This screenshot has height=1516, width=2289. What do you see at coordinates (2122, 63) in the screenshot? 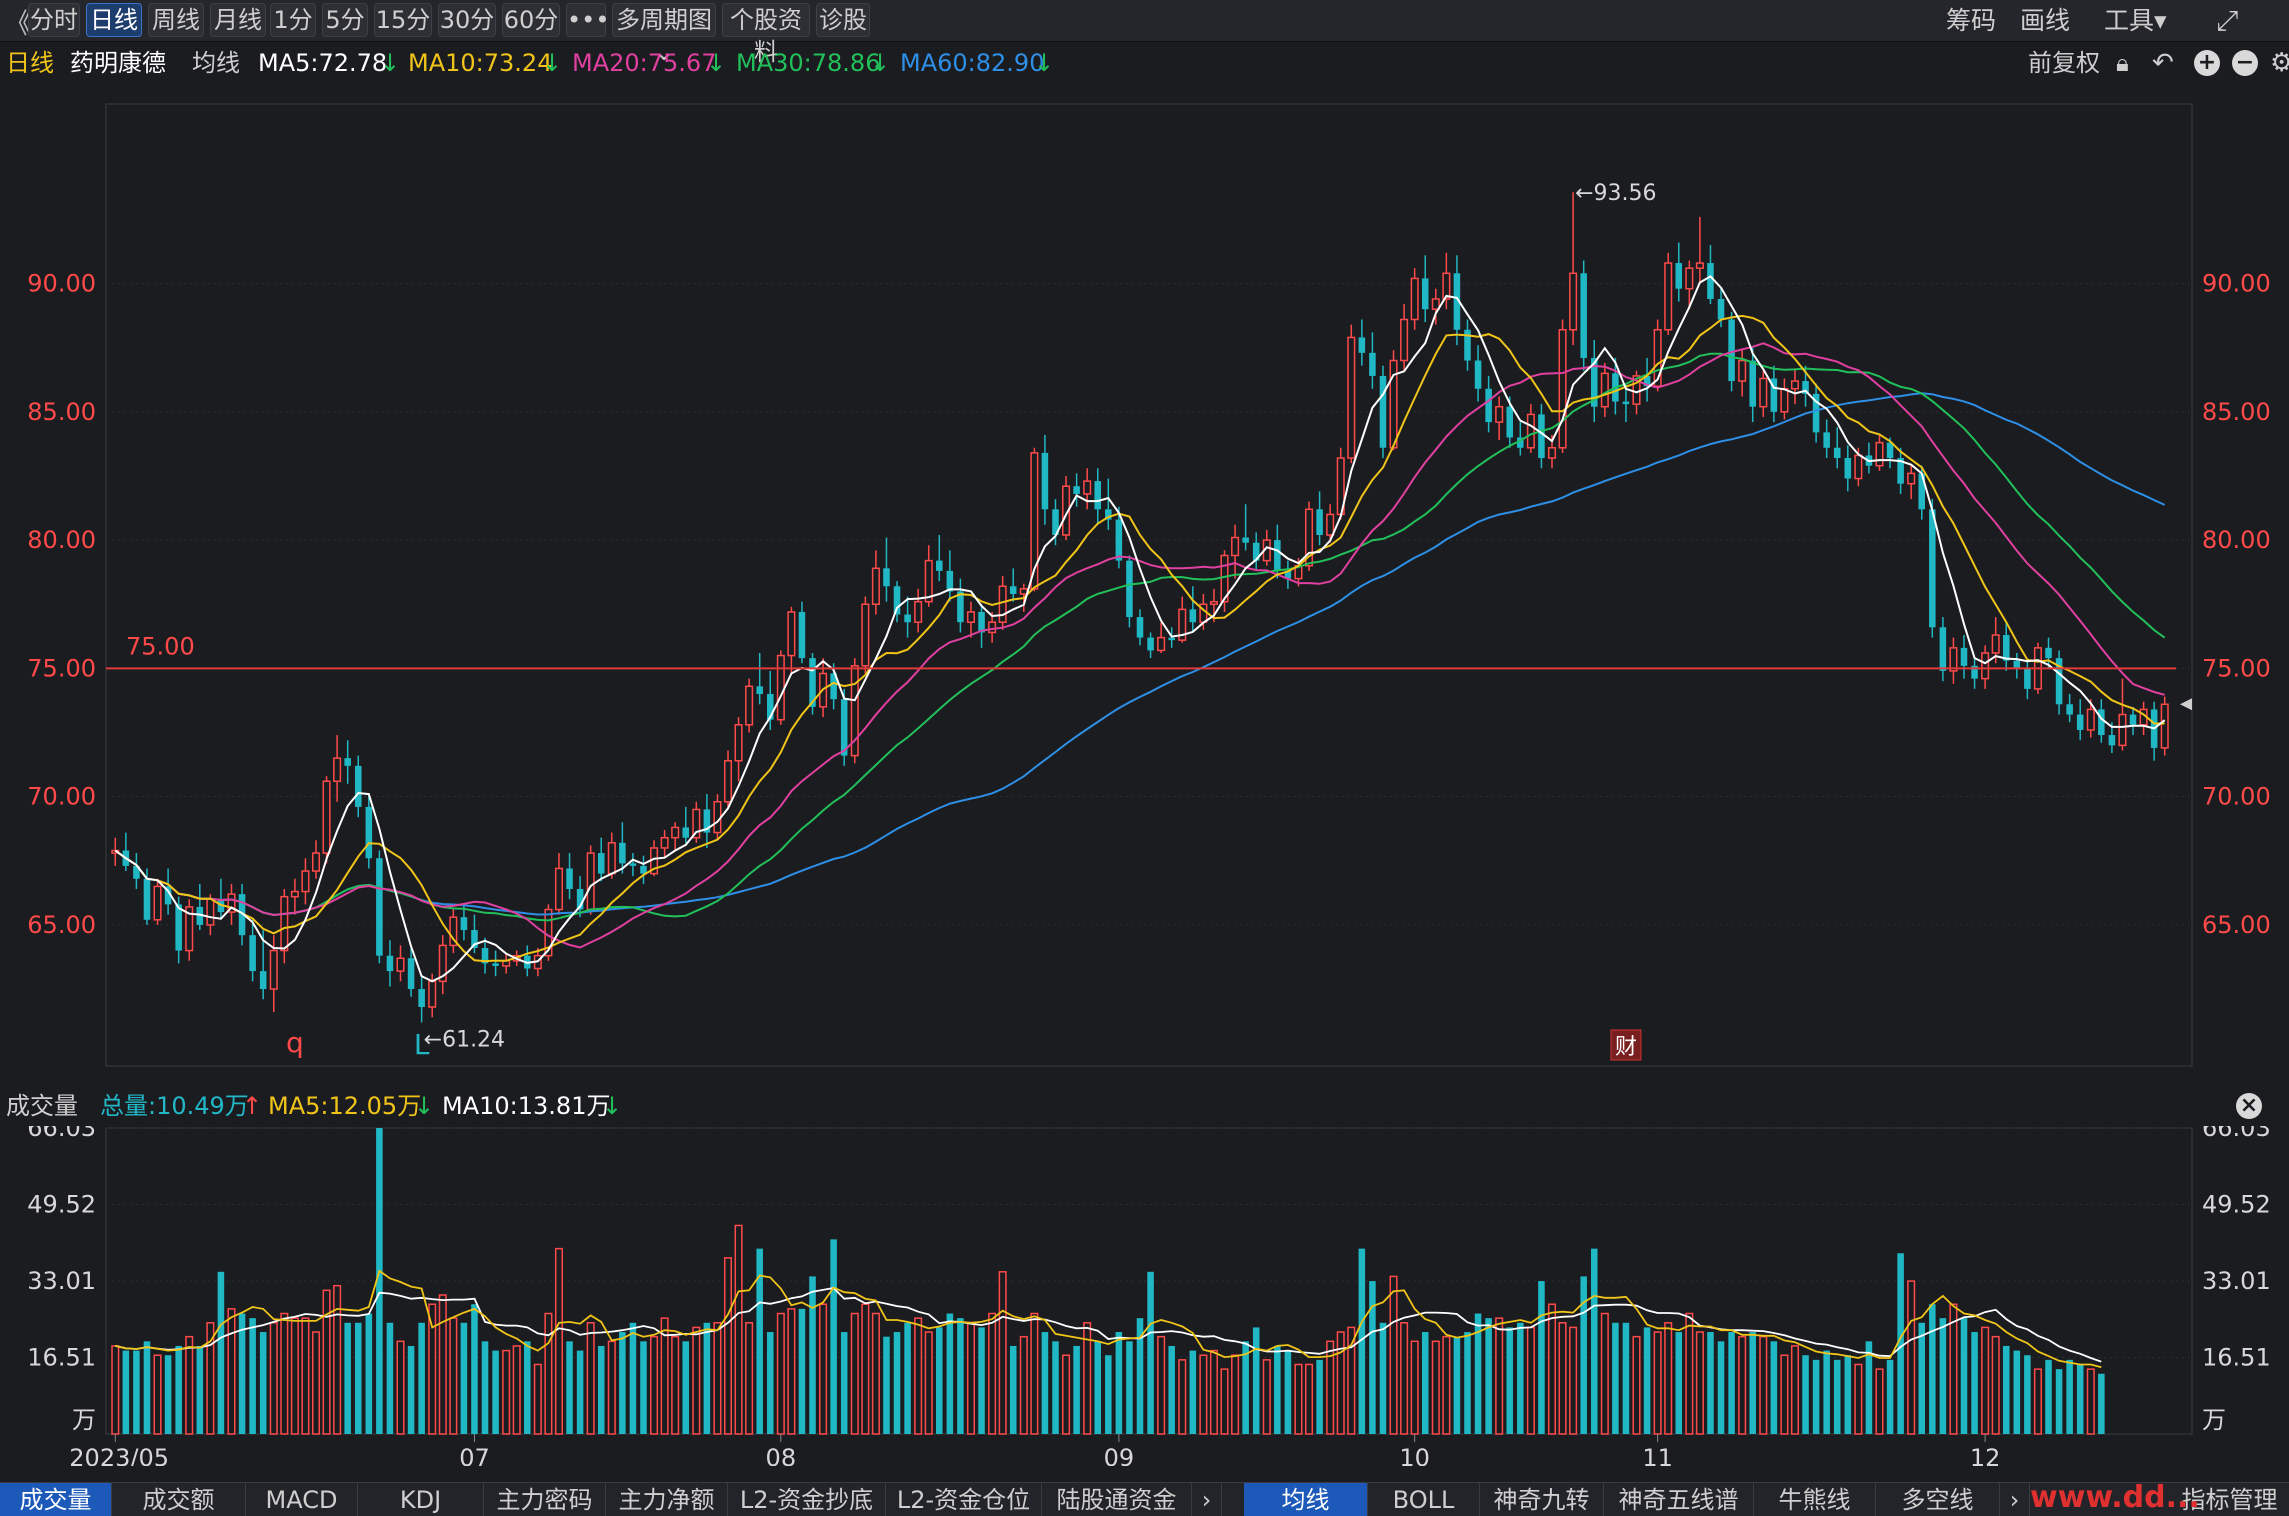
I see `lock-icon: 🔒︎` at bounding box center [2122, 63].